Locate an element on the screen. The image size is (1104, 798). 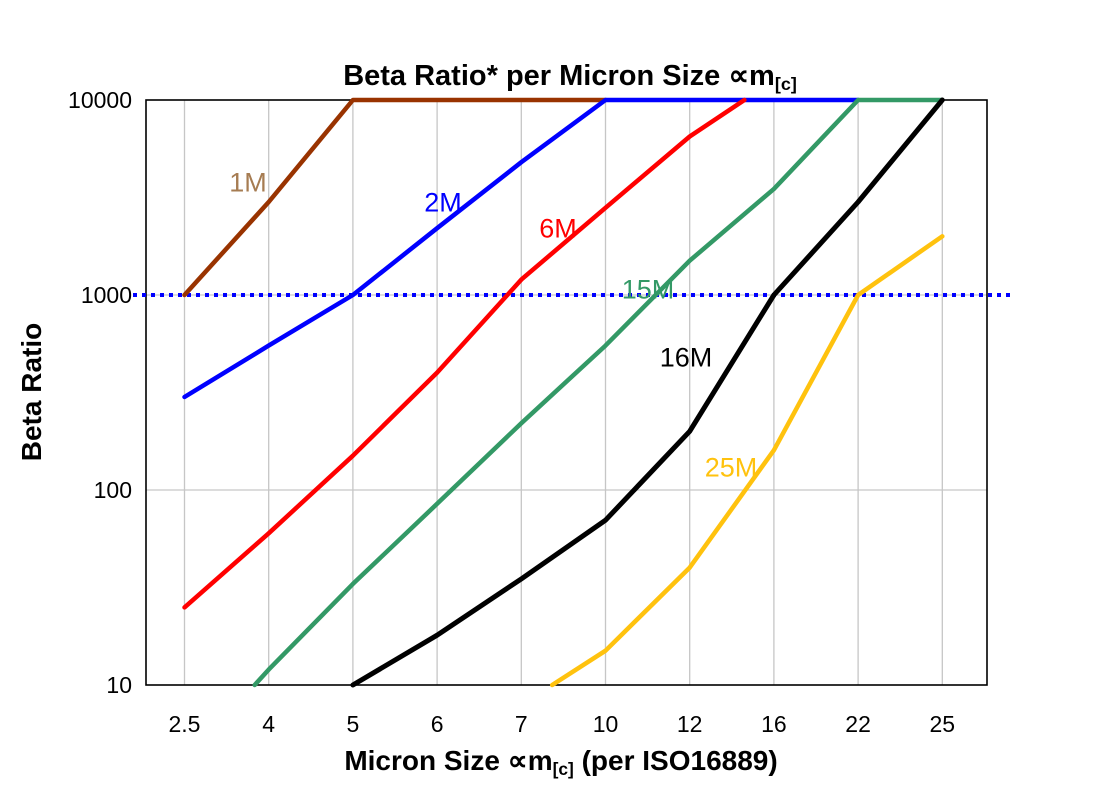
x-tick-label: 4 is located at coordinates (269, 724).